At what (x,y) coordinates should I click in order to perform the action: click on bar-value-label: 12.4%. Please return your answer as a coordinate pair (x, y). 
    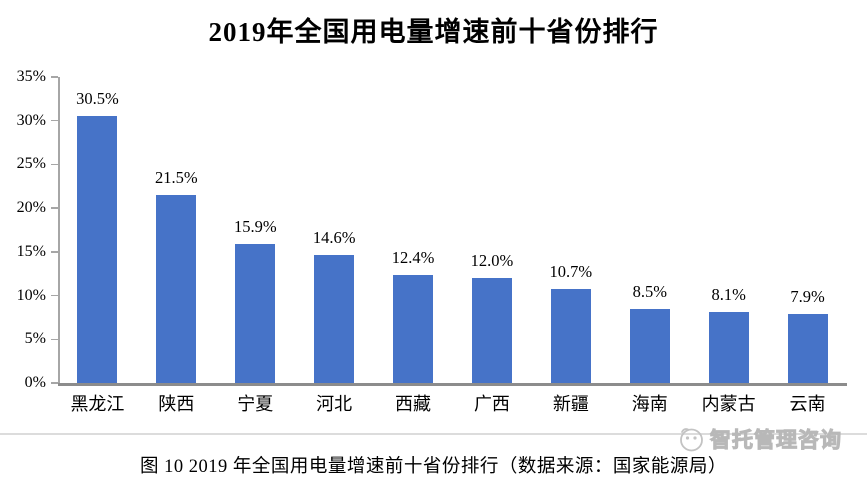
    Looking at the image, I should click on (413, 257).